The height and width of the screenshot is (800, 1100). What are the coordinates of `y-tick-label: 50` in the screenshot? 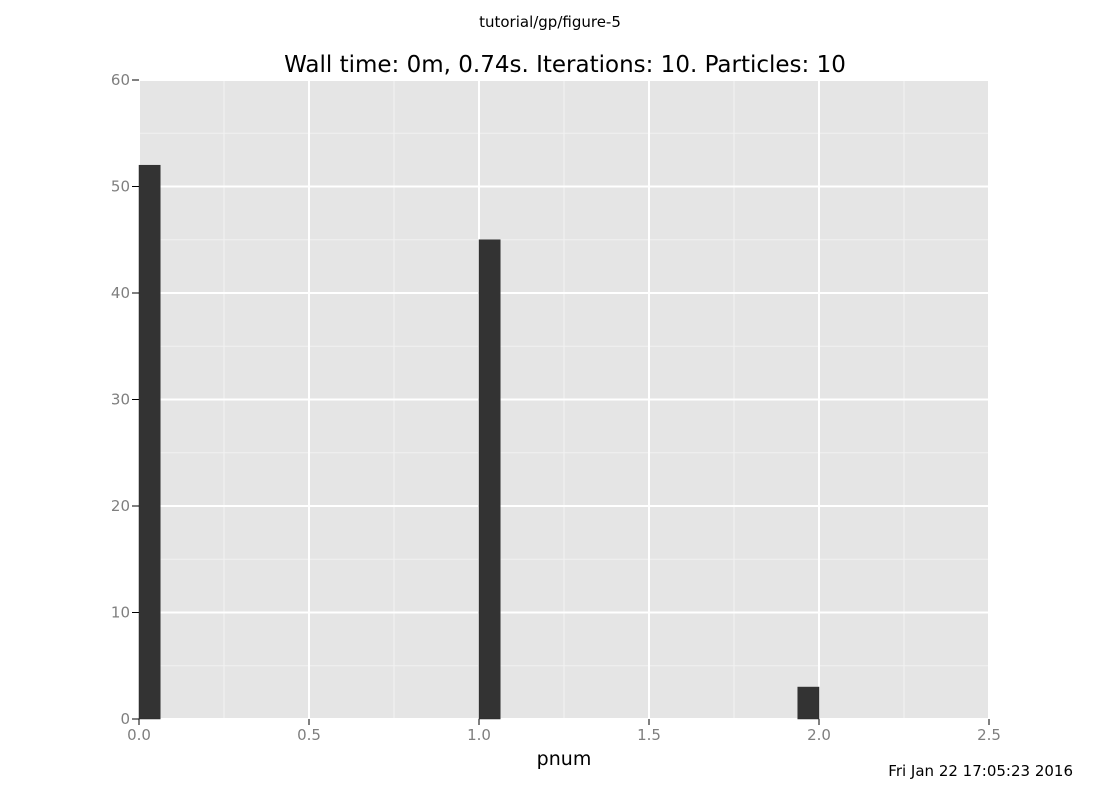 It's located at (120, 187).